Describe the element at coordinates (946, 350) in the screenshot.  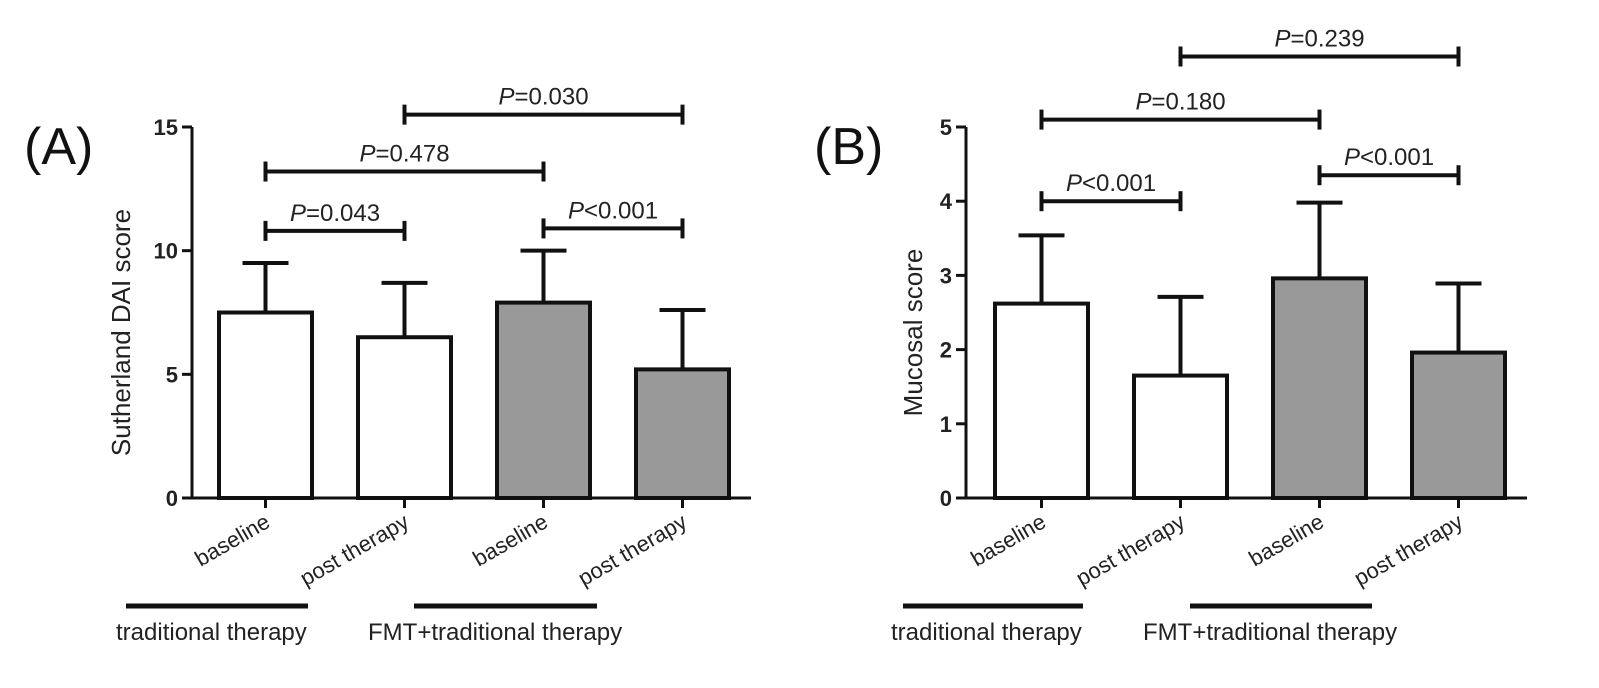
I see `y-tick-label: 2` at that location.